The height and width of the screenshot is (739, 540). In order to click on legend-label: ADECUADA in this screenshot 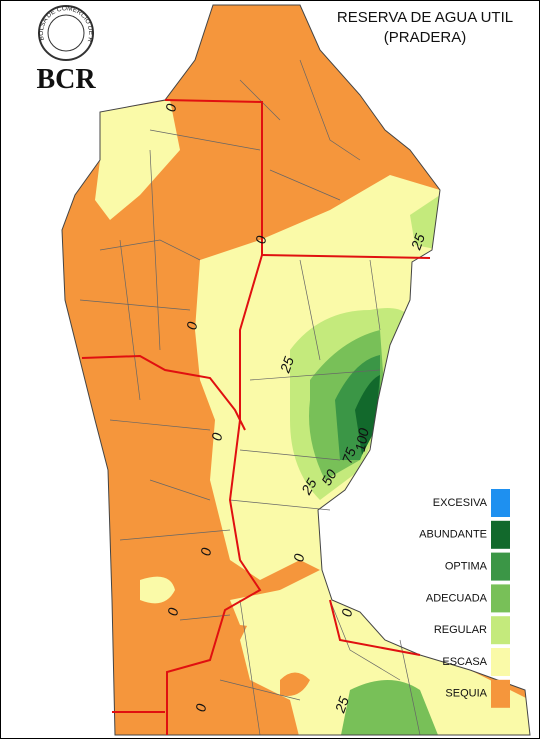, I will do `click(457, 598)`.